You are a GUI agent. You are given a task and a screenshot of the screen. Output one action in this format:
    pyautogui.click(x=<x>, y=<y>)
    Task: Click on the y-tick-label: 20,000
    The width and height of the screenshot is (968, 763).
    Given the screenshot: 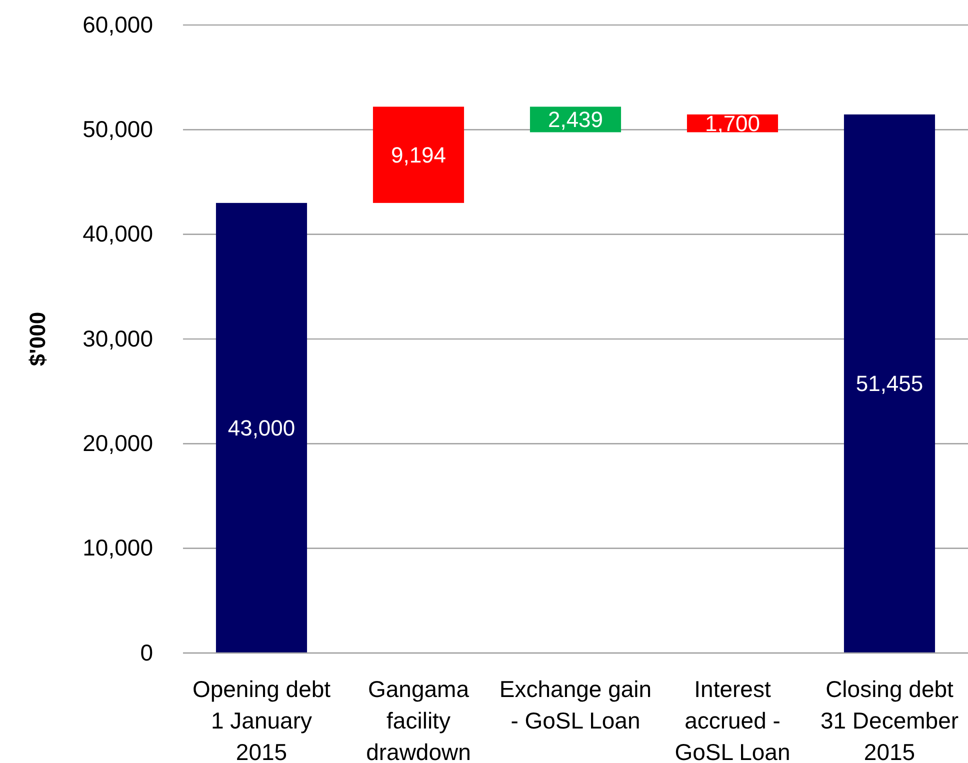 What is the action you would take?
    pyautogui.click(x=117, y=443)
    